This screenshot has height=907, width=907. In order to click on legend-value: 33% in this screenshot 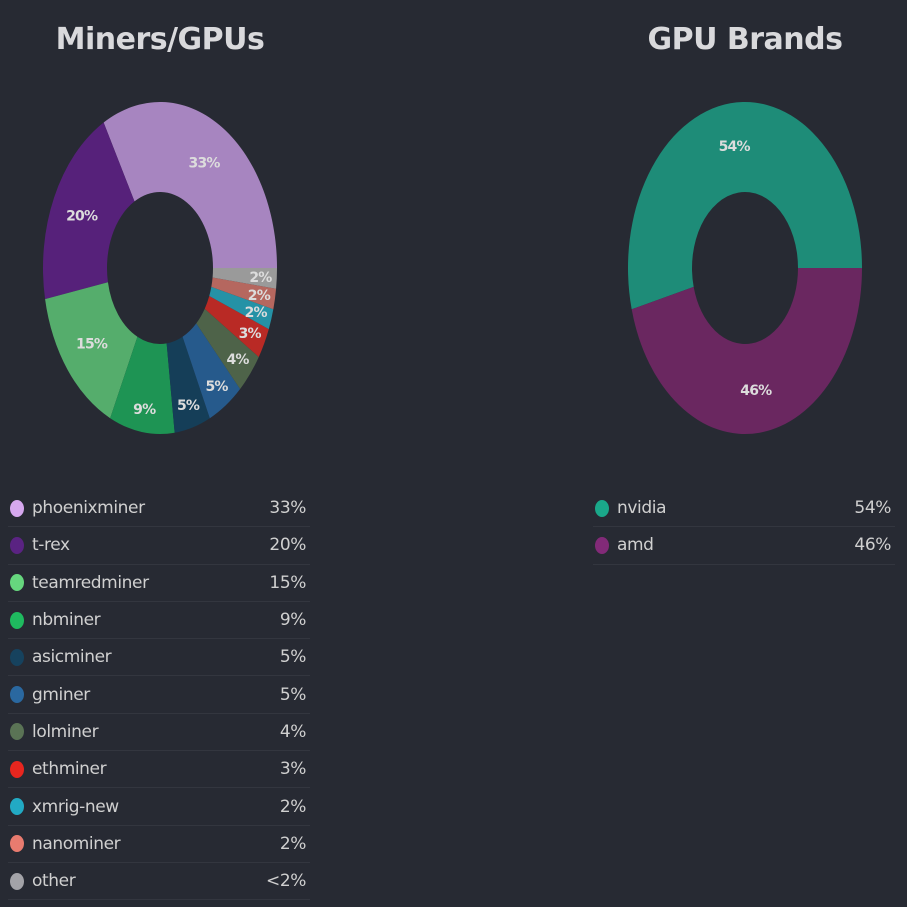, I will do `click(287, 508)`.